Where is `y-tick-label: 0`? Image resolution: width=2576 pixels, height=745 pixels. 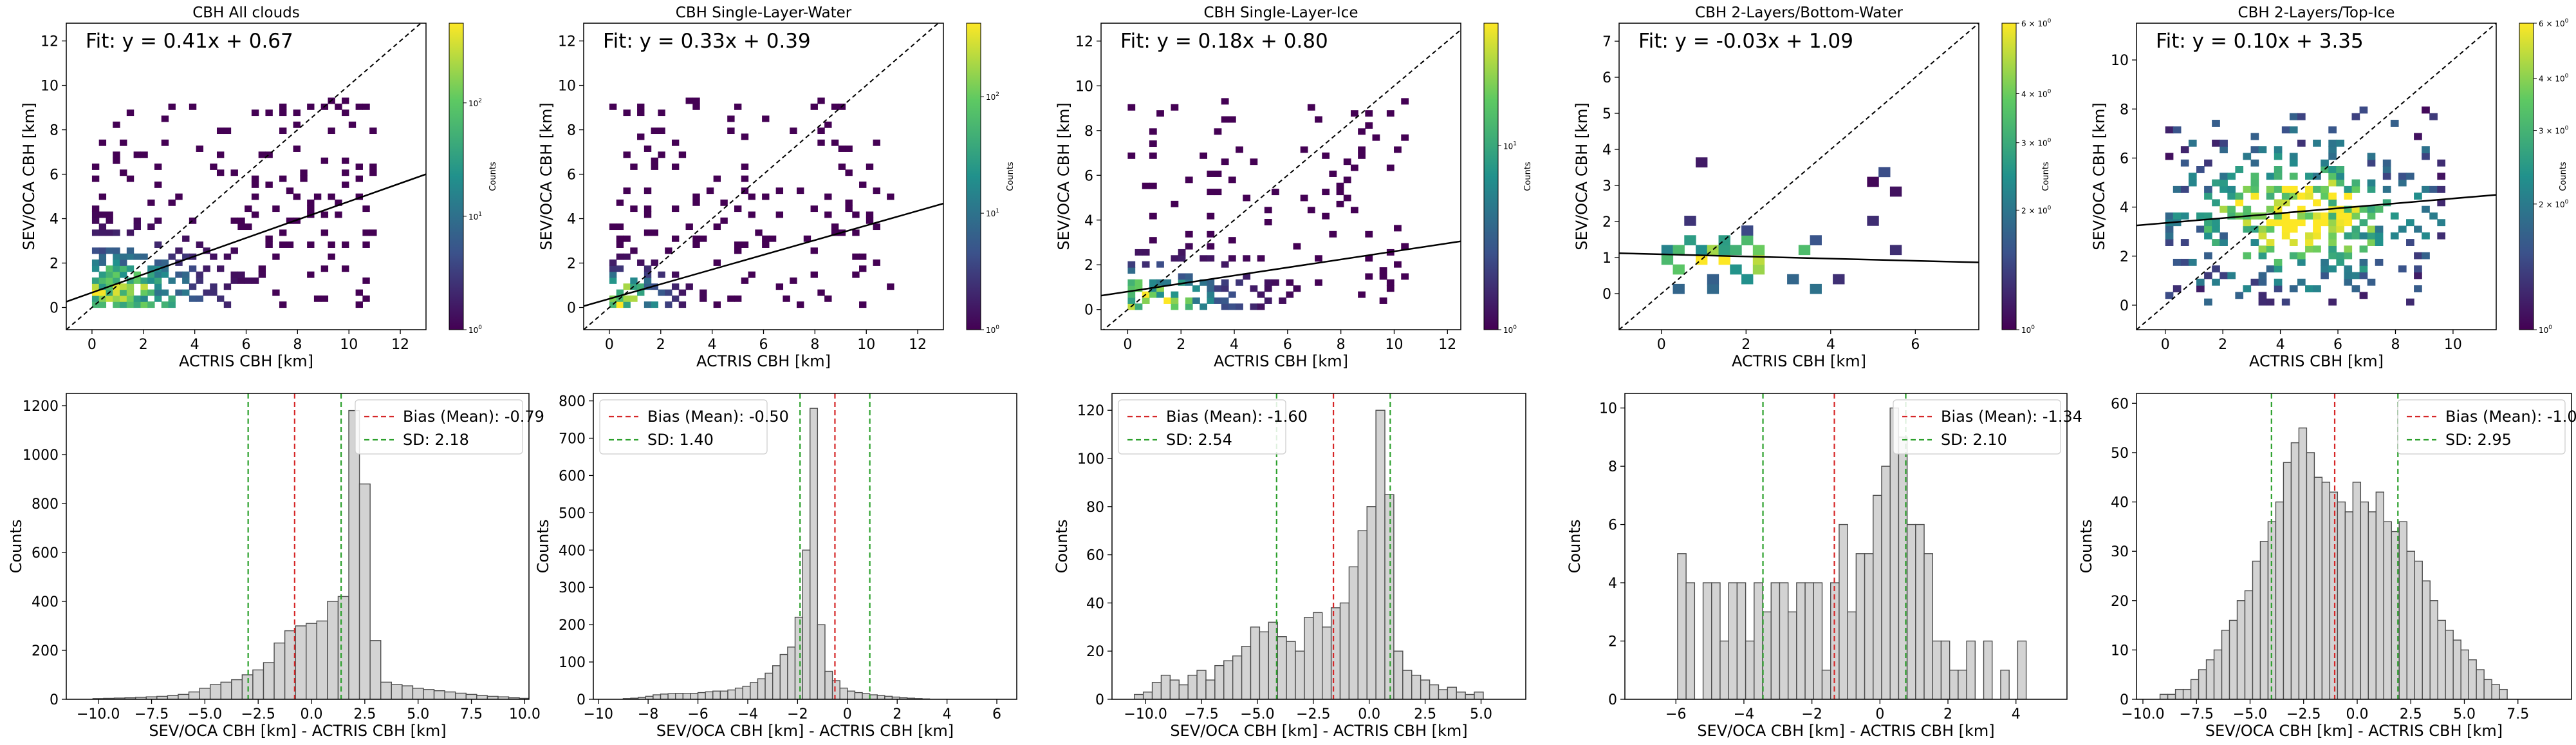 y-tick-label: 0 is located at coordinates (1099, 700).